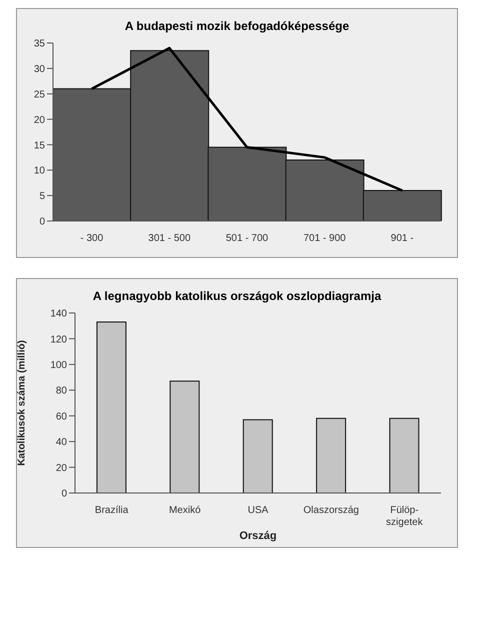 This screenshot has height=640, width=480. What do you see at coordinates (62, 442) in the screenshot?
I see `y-tick-label: 40` at bounding box center [62, 442].